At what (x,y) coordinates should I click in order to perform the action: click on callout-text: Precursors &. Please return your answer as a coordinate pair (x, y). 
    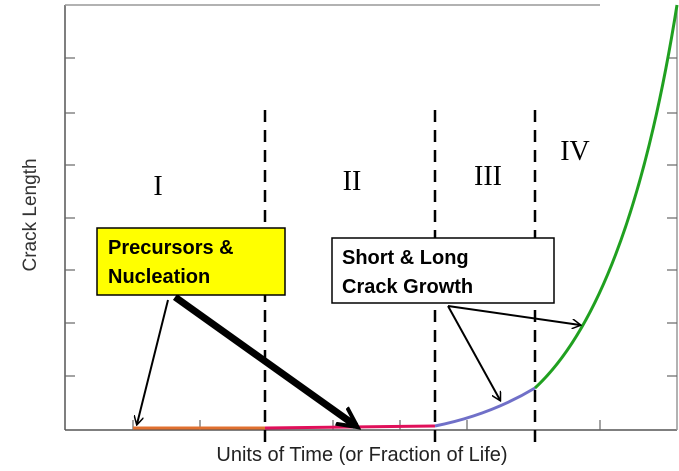
    Looking at the image, I should click on (171, 248).